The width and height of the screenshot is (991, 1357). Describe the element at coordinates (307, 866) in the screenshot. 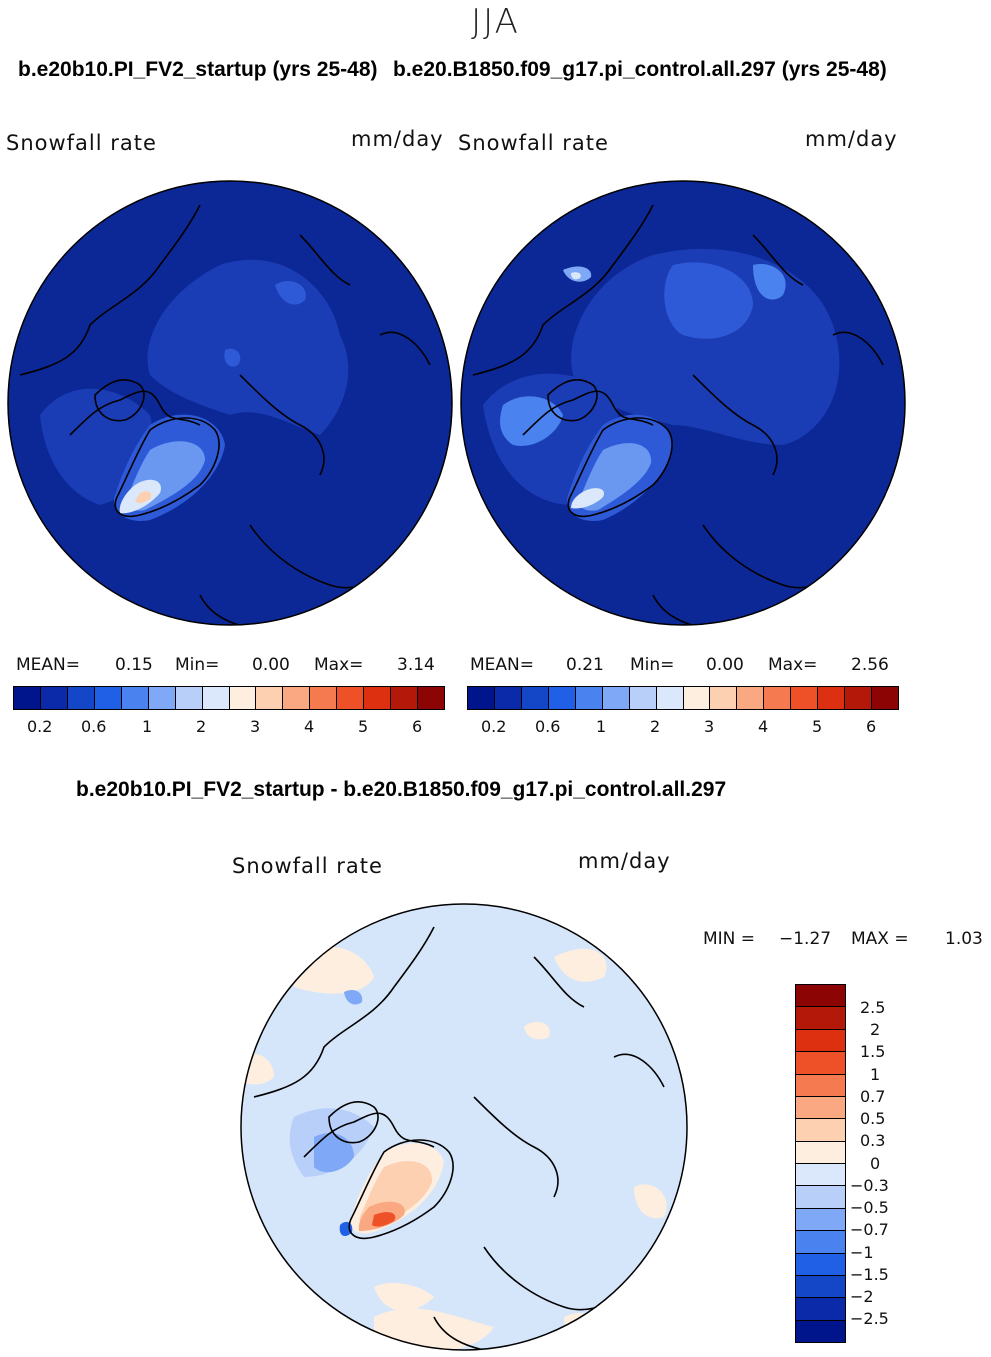

I see `diff-variable-label: Snowfall rate` at that location.